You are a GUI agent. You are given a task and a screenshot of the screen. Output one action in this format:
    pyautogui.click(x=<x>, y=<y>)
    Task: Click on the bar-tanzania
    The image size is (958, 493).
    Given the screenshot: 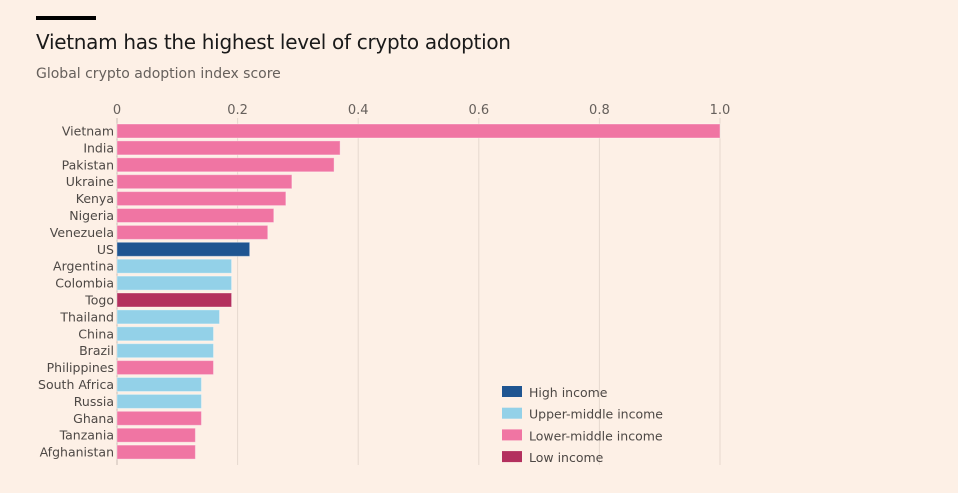 What is the action you would take?
    pyautogui.click(x=156, y=435)
    